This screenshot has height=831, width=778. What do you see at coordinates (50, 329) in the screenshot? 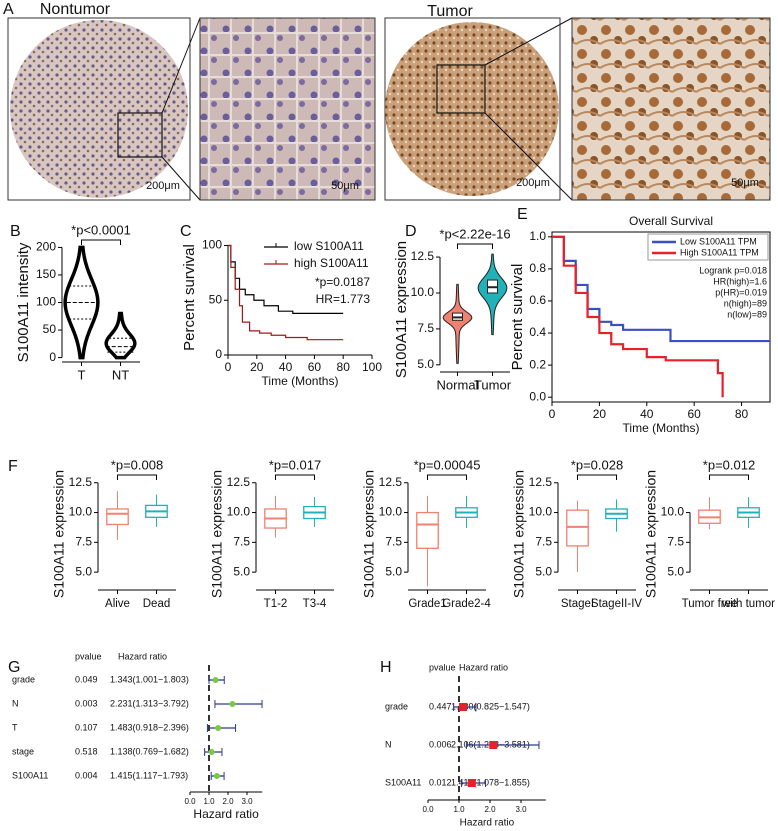
I see `y-tick-label: 50` at bounding box center [50, 329].